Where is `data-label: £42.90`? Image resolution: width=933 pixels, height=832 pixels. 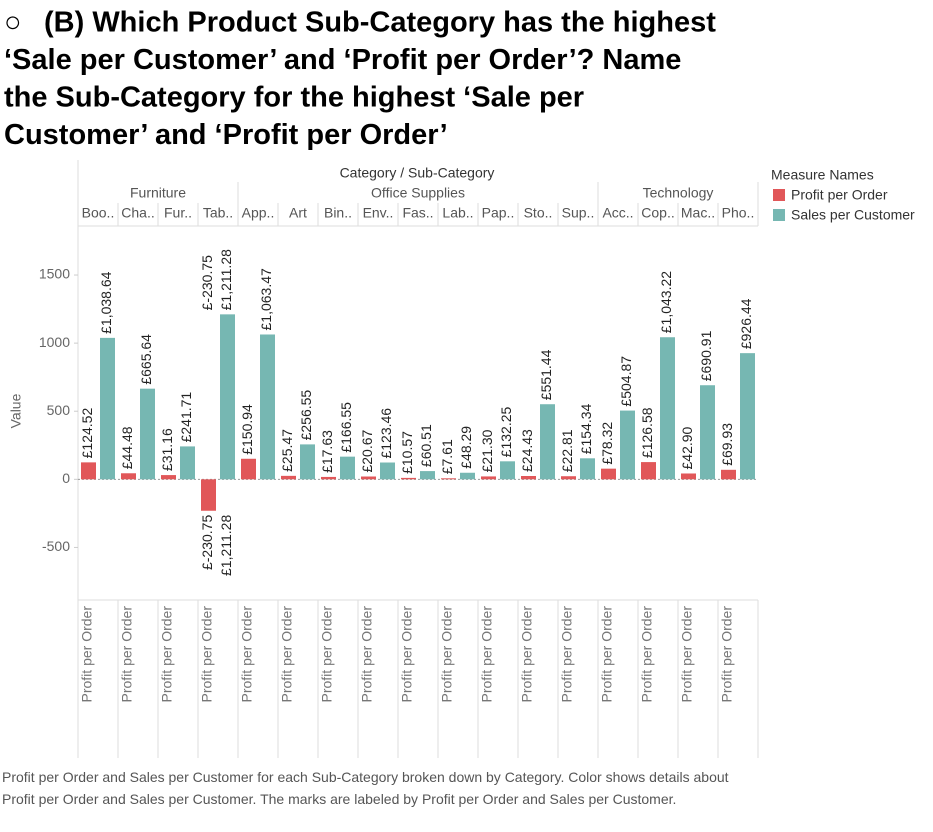 data-label: £42.90 is located at coordinates (687, 447).